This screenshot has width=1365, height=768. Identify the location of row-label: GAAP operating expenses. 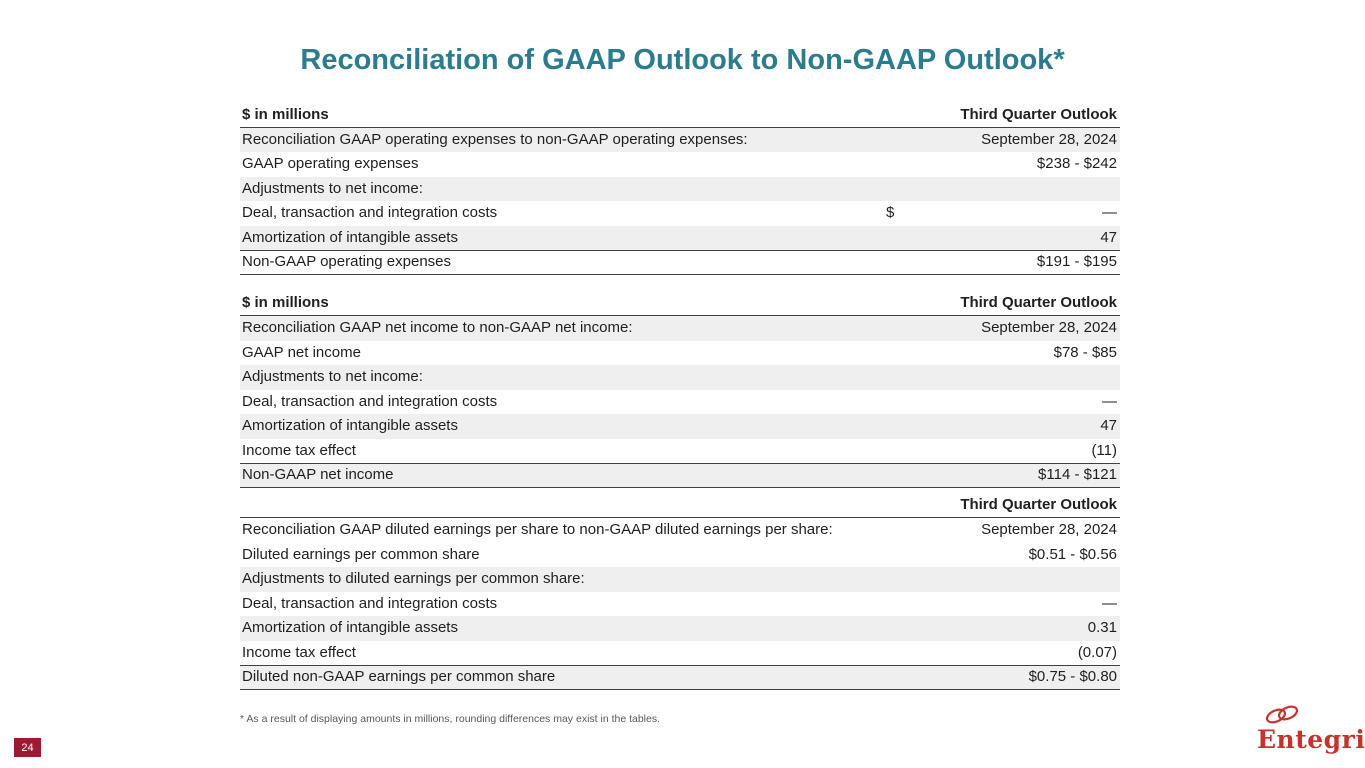
(330, 163).